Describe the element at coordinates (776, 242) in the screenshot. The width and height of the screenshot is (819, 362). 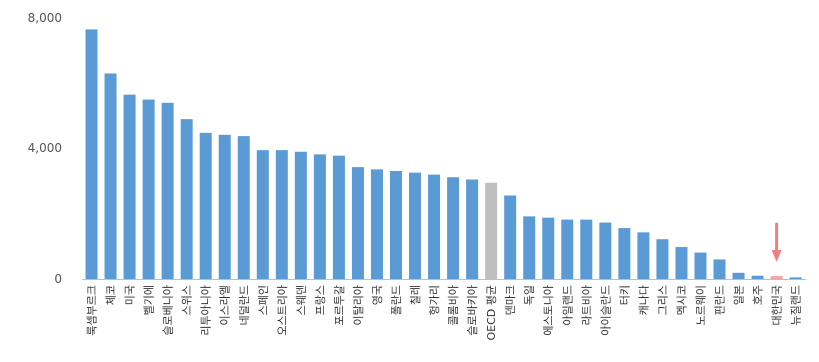
I see `annotation-group` at that location.